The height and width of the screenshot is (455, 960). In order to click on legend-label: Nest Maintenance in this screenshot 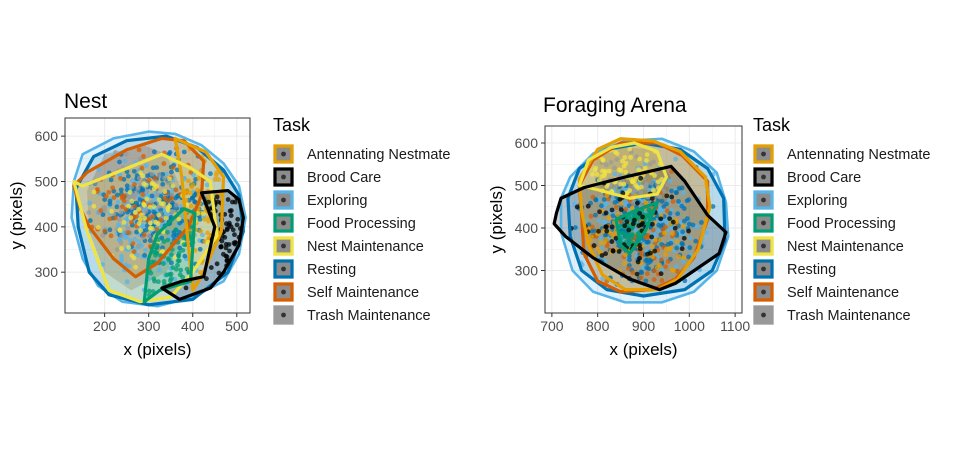, I will do `click(365, 247)`.